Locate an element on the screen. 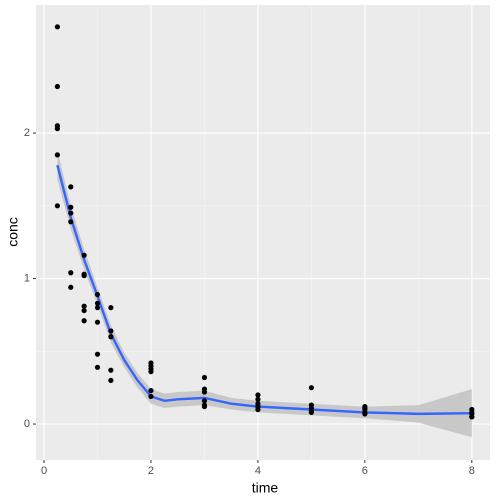 This screenshot has height=500, width=500. y-tick-label: 0 is located at coordinates (27, 424).